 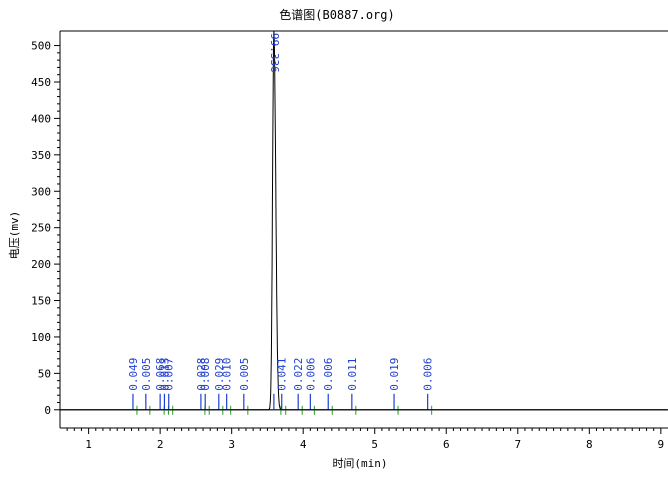 I want to click on x-tick-label: 5, so click(x=374, y=444).